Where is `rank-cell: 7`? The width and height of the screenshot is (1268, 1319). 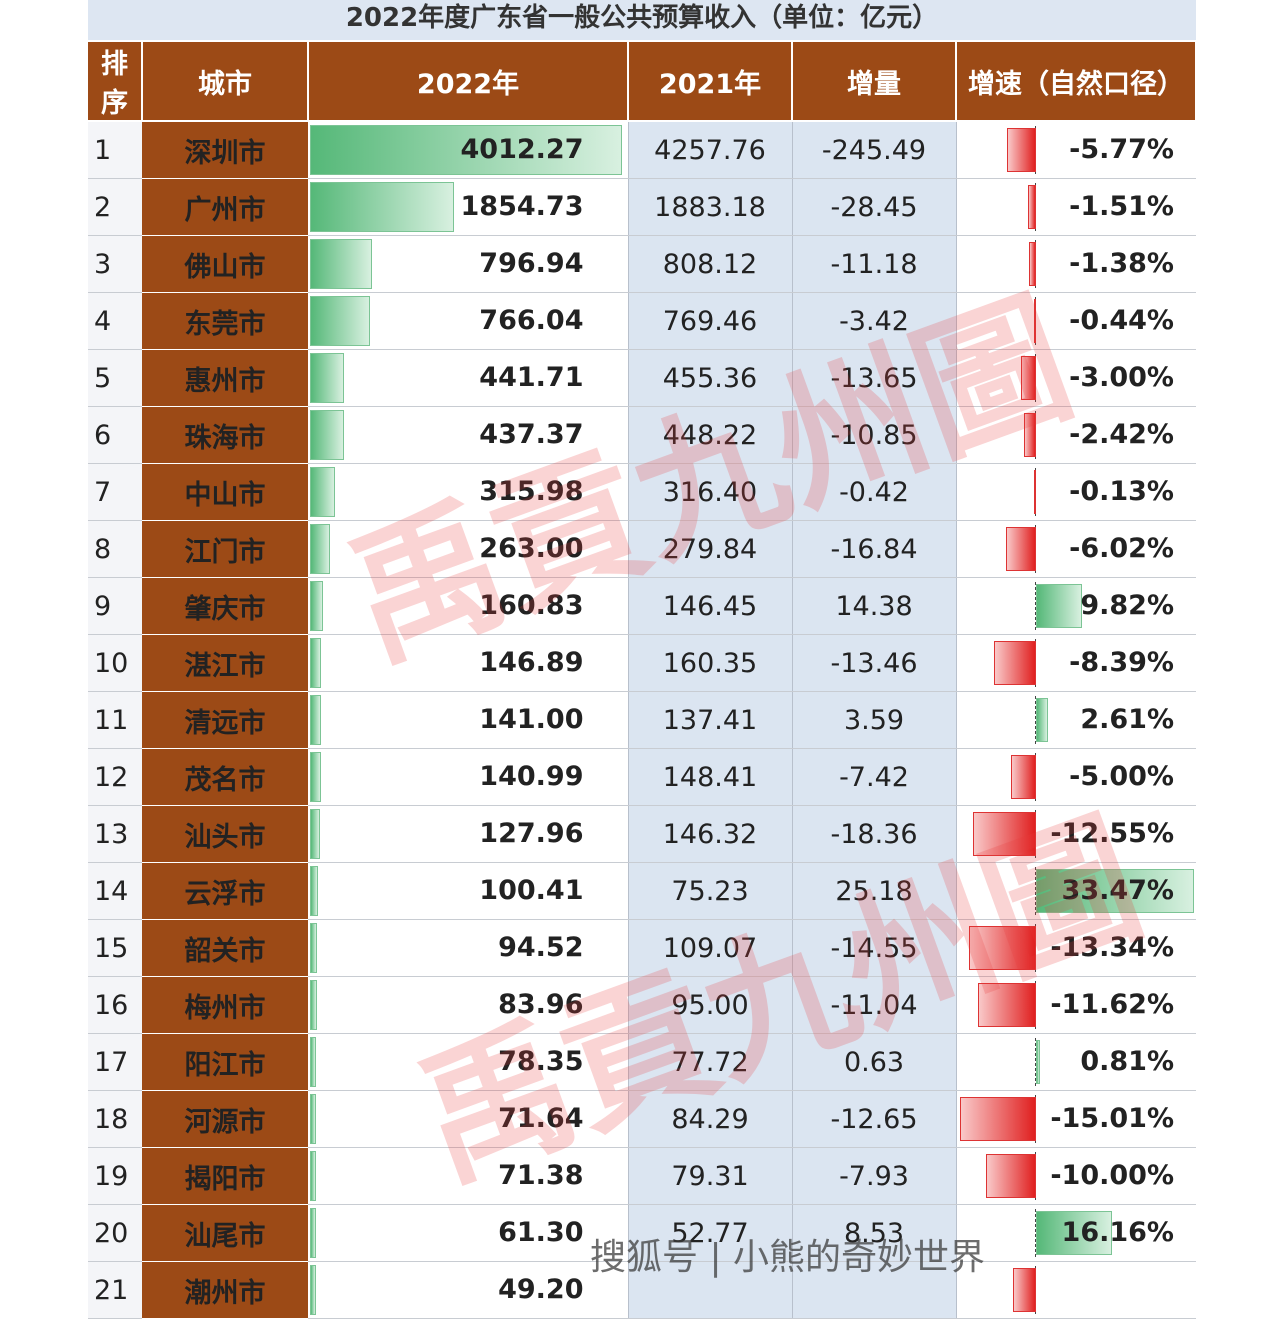 rank-cell: 7 is located at coordinates (115, 492).